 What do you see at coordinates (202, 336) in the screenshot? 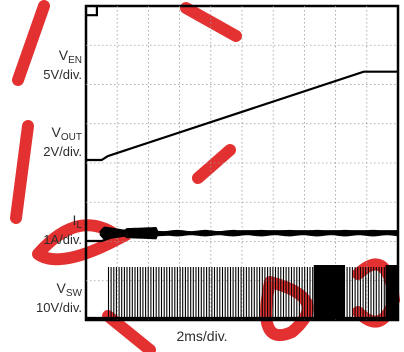
I see `x-axis-label: 2ms/div.` at bounding box center [202, 336].